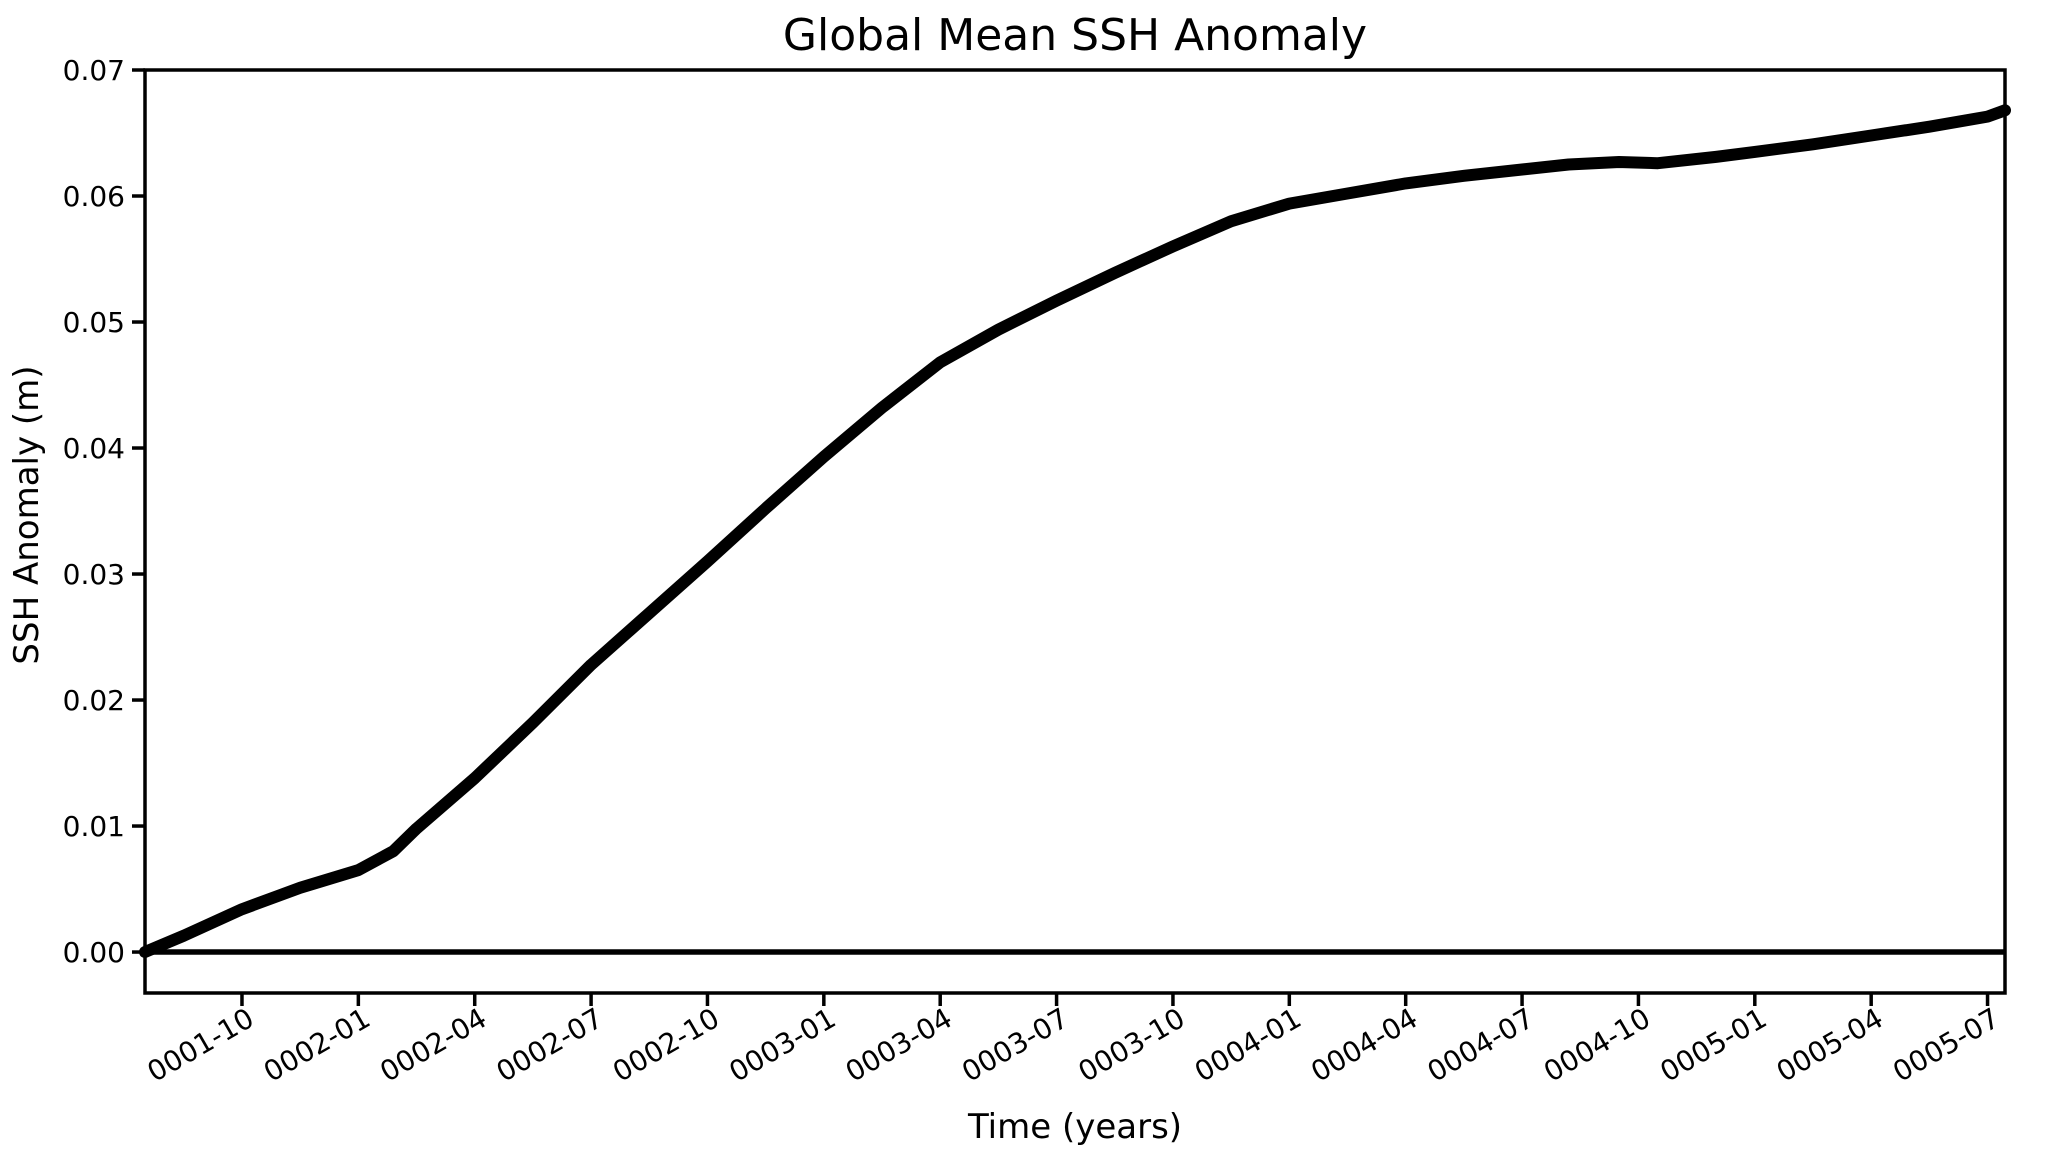 Image resolution: width=2062 pixels, height=1160 pixels. What do you see at coordinates (783, 1044) in the screenshot?
I see `x-tick-label: 0003-01` at bounding box center [783, 1044].